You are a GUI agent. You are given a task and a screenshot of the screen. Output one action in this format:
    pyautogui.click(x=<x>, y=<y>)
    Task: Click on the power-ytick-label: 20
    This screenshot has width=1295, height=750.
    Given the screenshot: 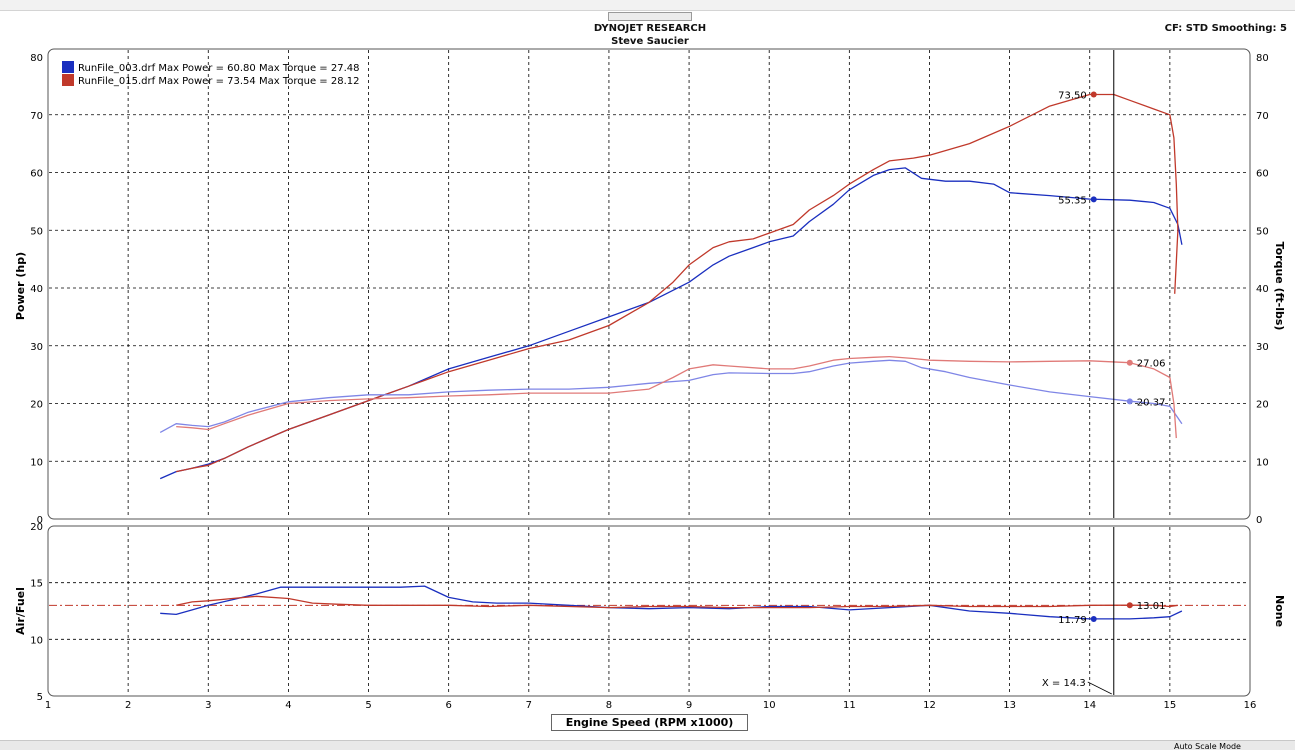 What is the action you would take?
    pyautogui.click(x=36, y=405)
    